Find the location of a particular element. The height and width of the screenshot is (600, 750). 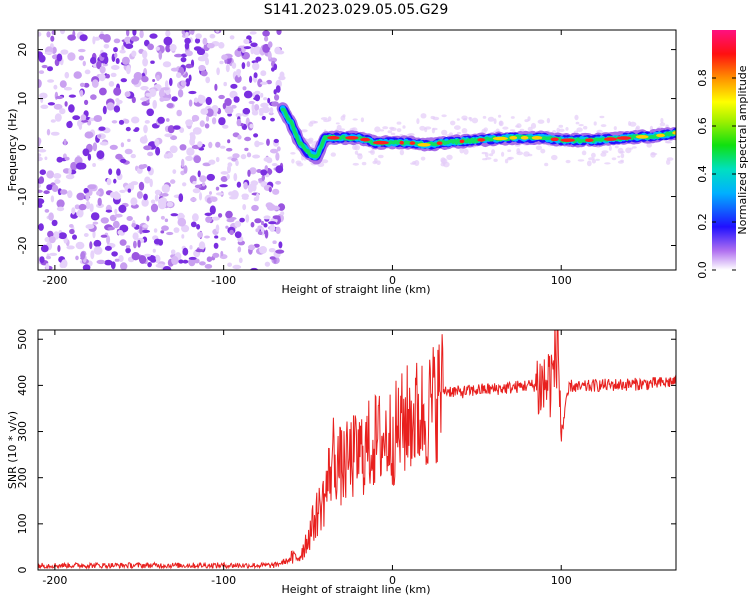

spectrogram-y-label: Frequency (Hz) is located at coordinates (12, 150).